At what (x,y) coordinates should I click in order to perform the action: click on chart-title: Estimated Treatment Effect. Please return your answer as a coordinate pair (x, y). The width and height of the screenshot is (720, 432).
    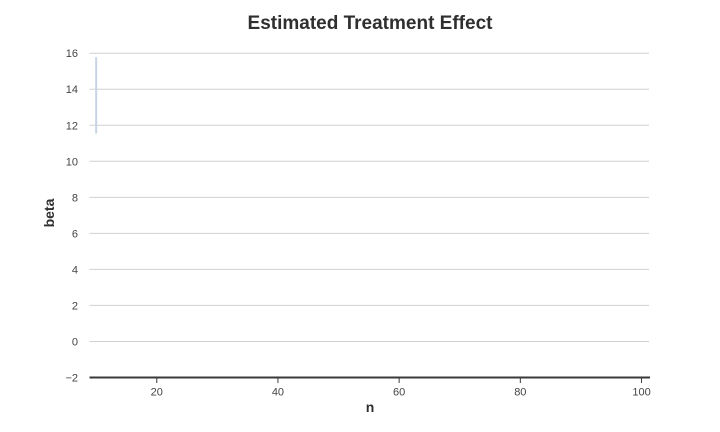
    Looking at the image, I should click on (370, 23).